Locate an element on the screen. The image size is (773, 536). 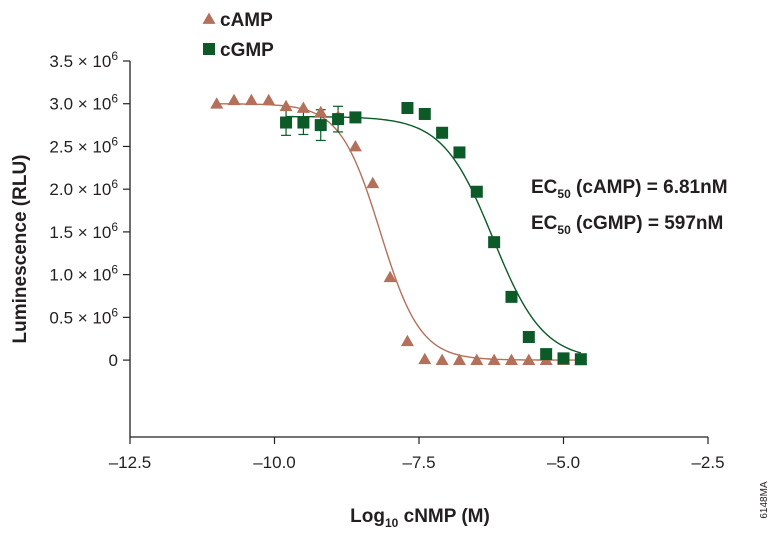
legend-marker-camp is located at coordinates (209, 18).